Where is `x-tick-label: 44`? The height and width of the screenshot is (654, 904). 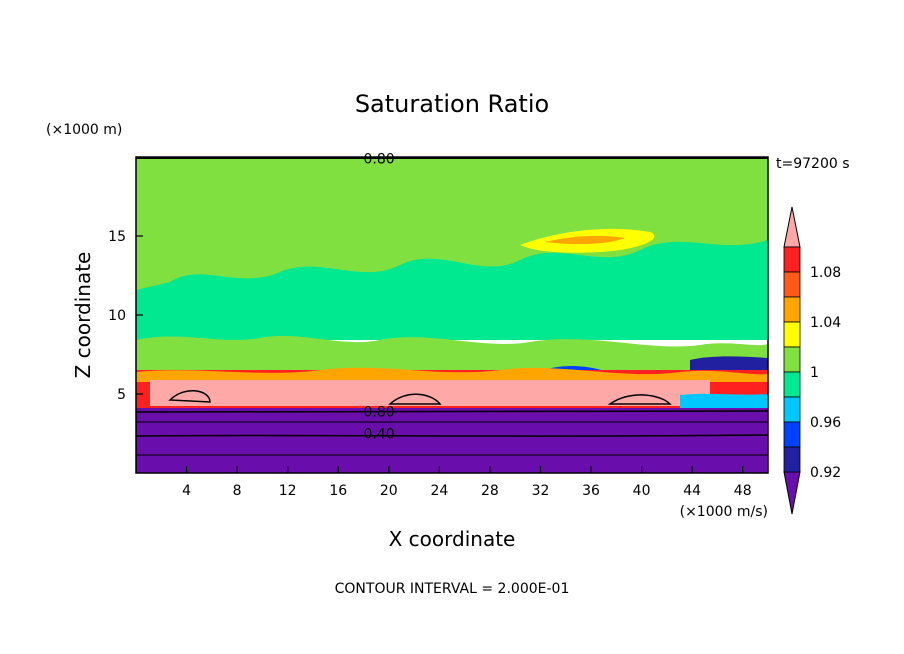
x-tick-label: 44 is located at coordinates (692, 491).